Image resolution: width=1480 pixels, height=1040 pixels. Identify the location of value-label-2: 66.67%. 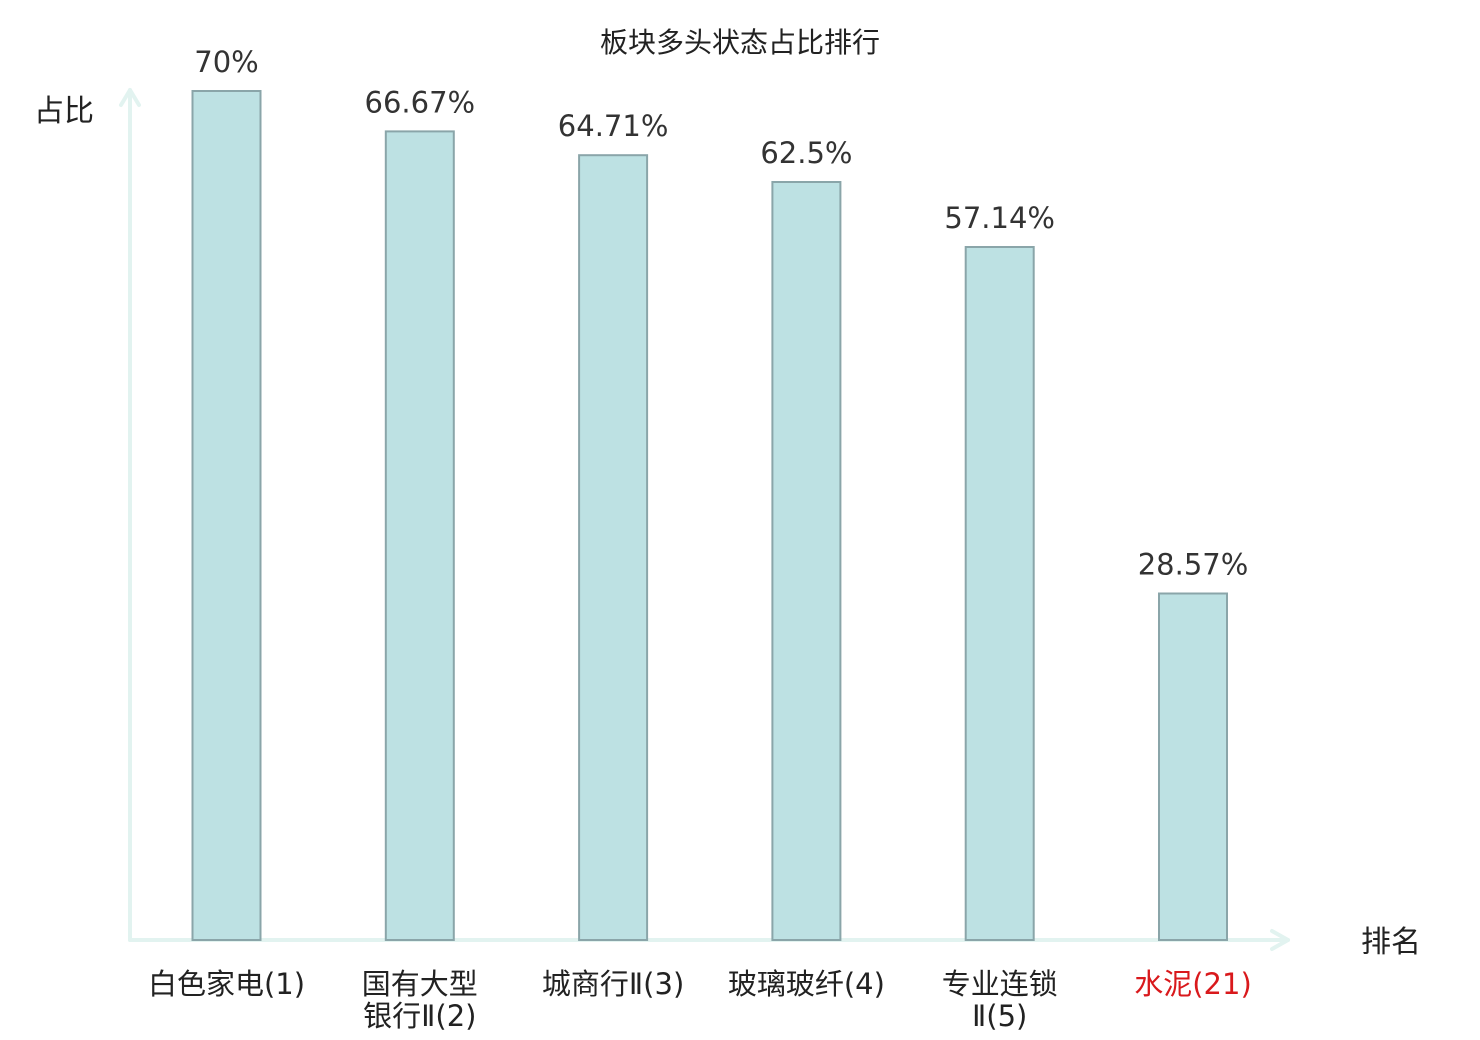
(420, 102).